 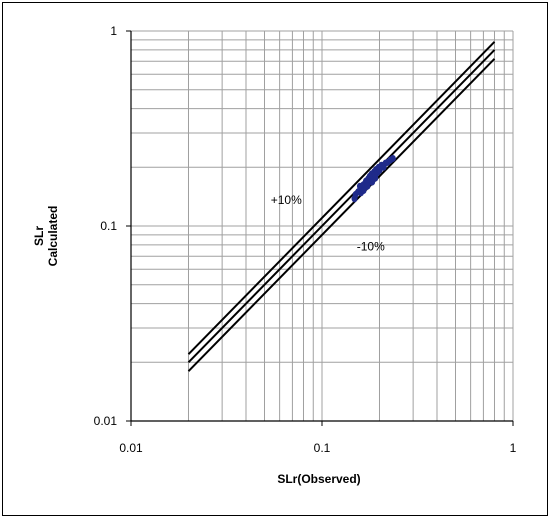 I want to click on data-points, so click(x=373, y=178).